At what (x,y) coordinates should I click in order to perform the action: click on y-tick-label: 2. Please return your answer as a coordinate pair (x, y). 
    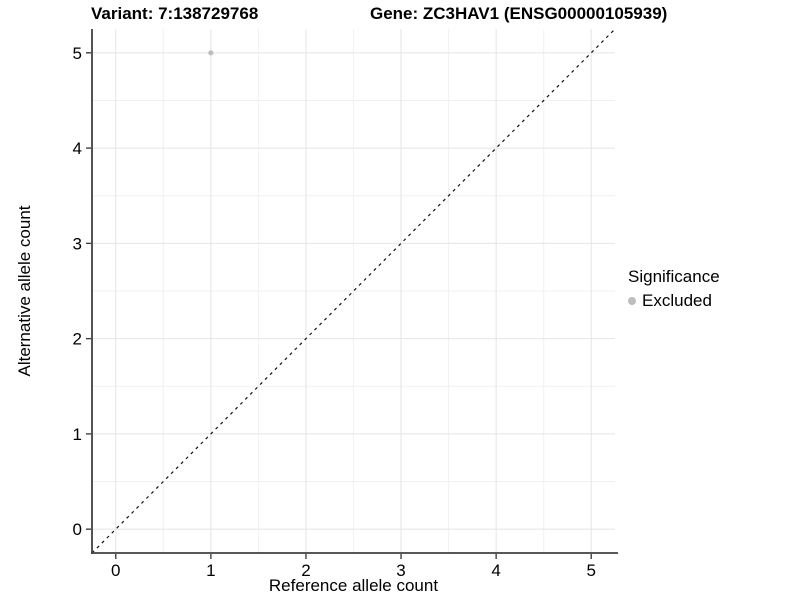
    Looking at the image, I should click on (77, 339).